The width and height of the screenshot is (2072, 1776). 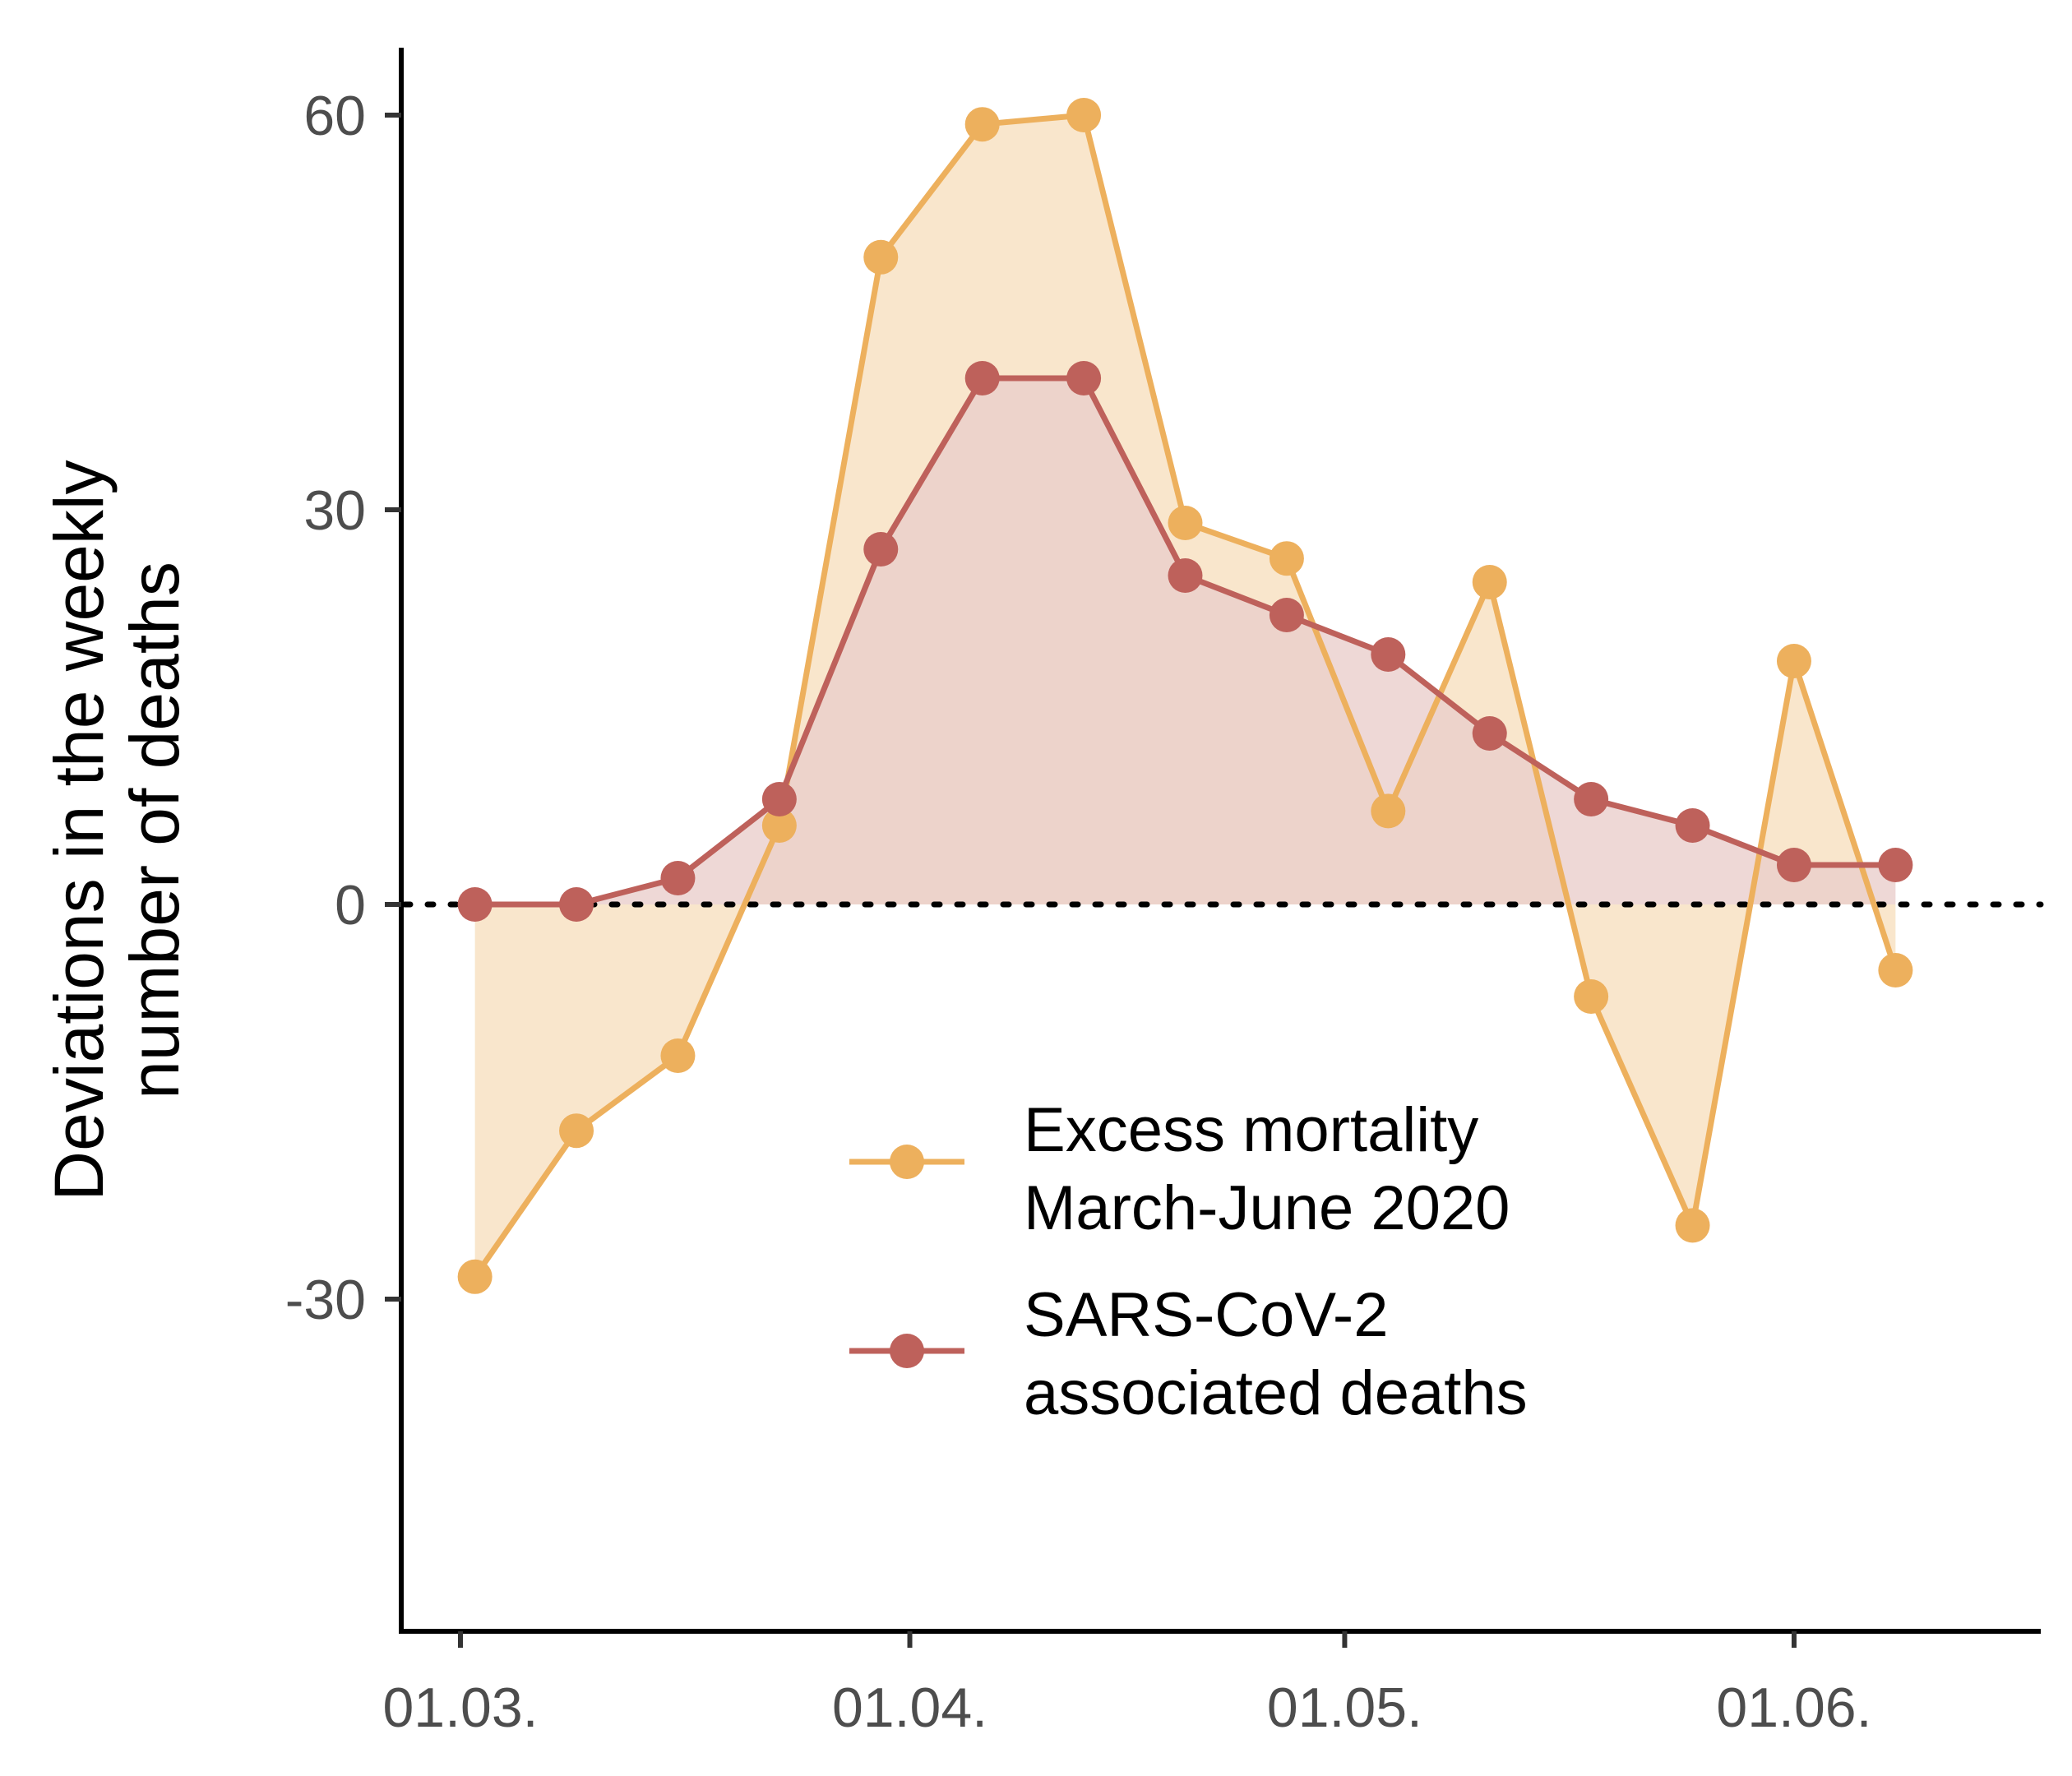 What do you see at coordinates (334, 510) in the screenshot?
I see `y-tick-label: 30` at bounding box center [334, 510].